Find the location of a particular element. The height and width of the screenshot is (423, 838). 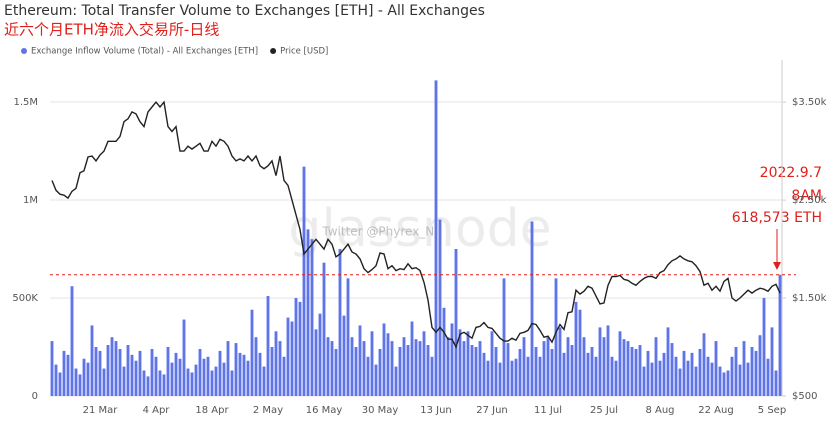

x-tick-label: 22 Aug is located at coordinates (715, 410).